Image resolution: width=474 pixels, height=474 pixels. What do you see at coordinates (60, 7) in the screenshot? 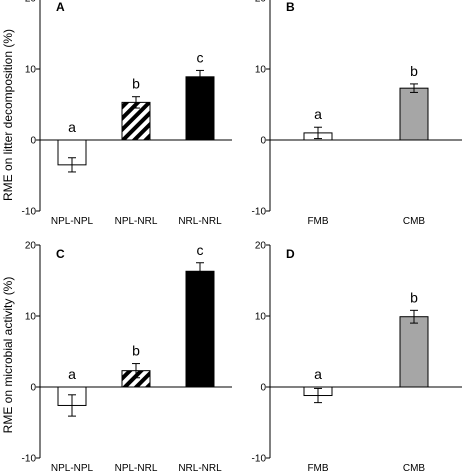
I see `panel-letter: A` at bounding box center [60, 7].